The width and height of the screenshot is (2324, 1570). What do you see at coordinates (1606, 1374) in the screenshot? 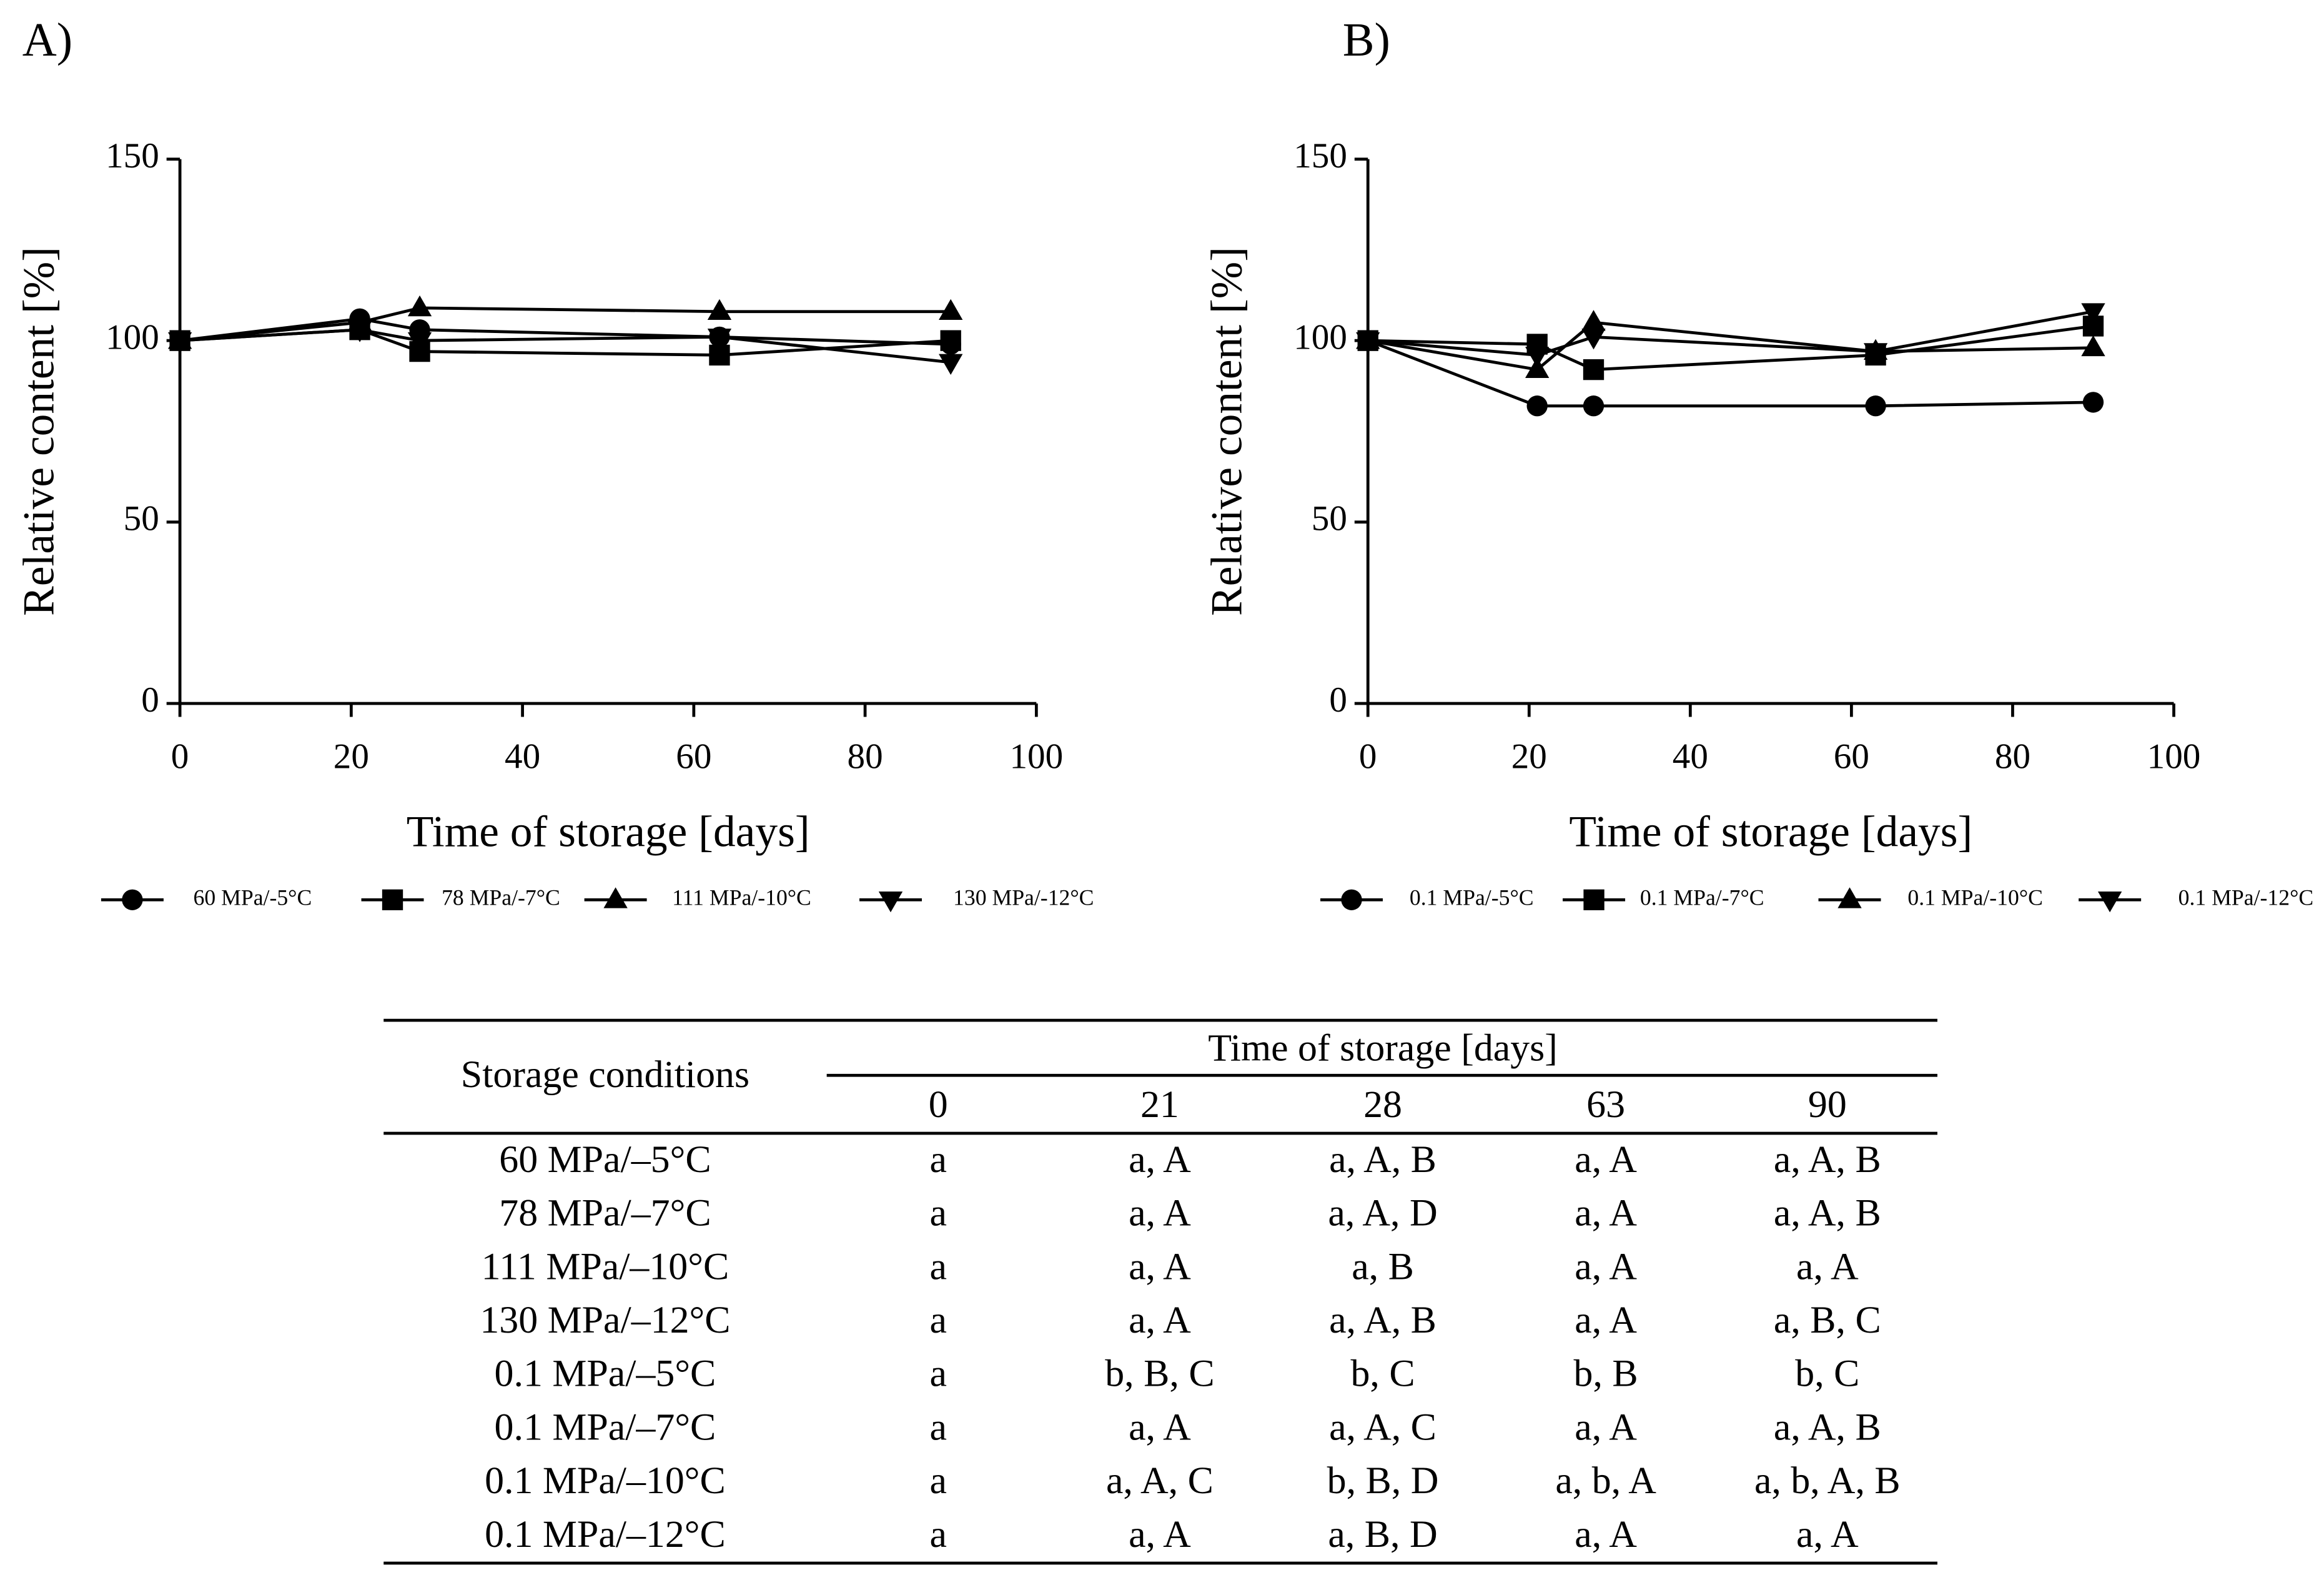
I see `table-cell: b, B` at bounding box center [1606, 1374].